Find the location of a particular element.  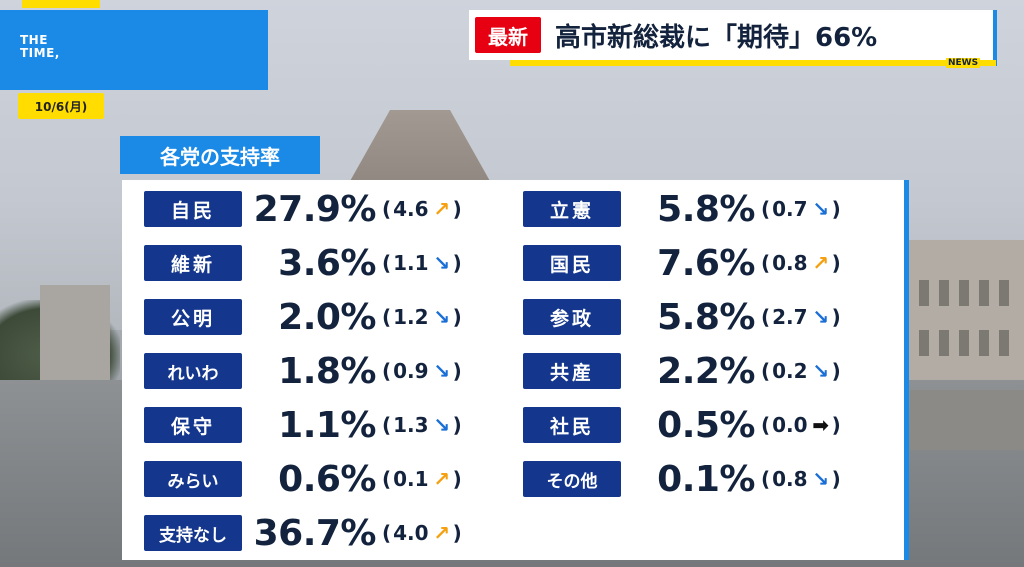

party-label: 社民 is located at coordinates (572, 425).